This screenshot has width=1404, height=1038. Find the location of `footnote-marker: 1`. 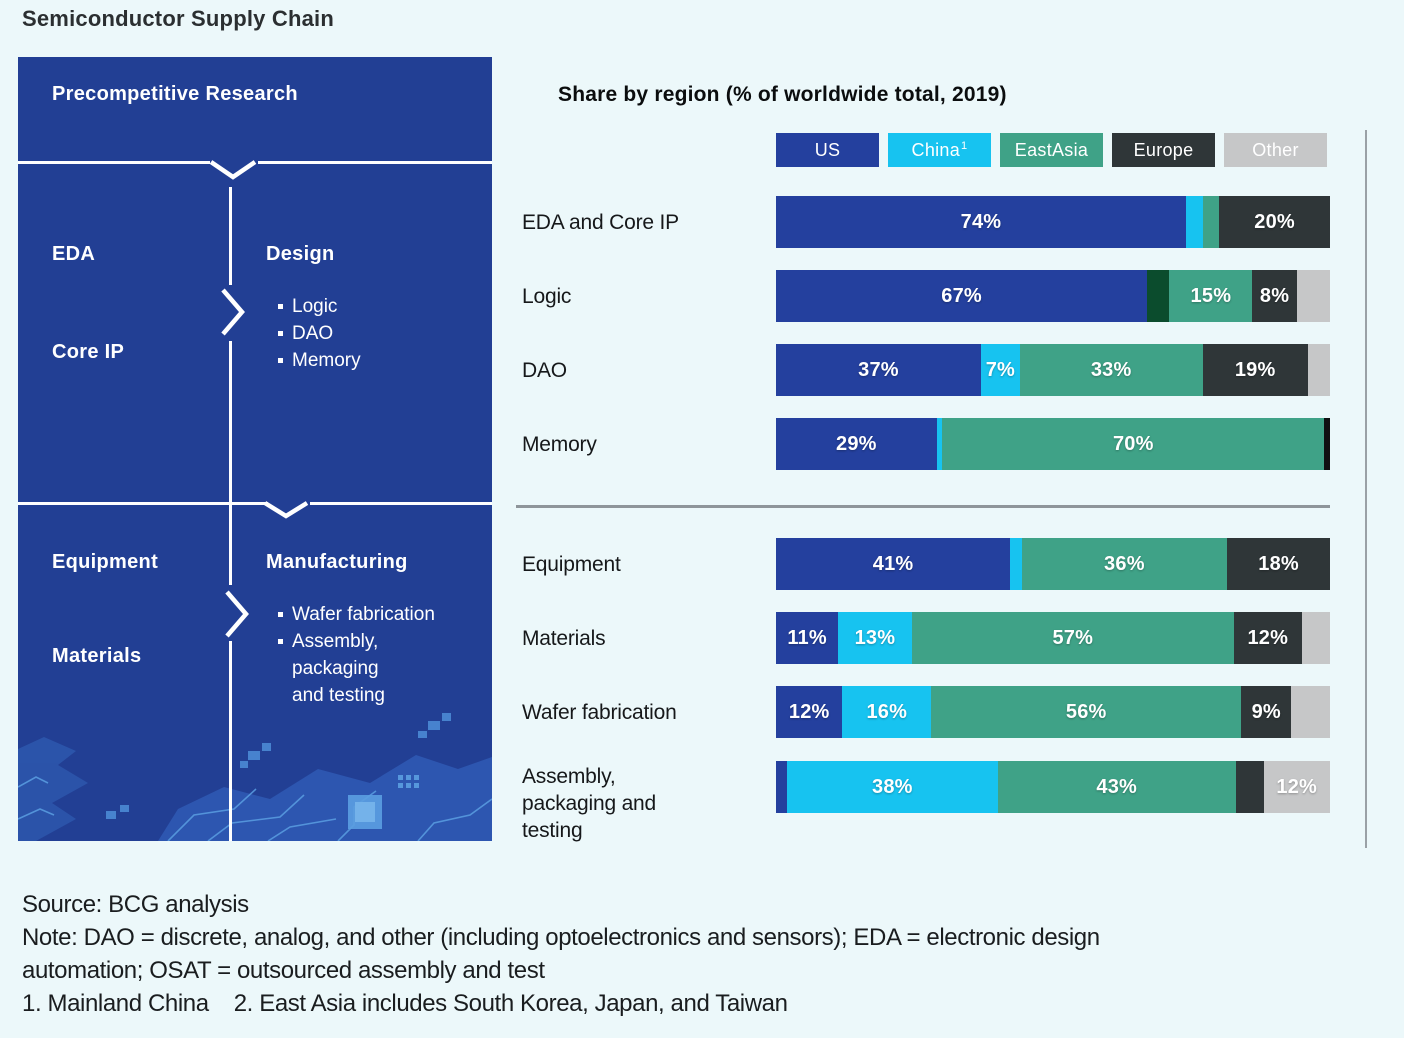

footnote-marker: 1 is located at coordinates (964, 145).